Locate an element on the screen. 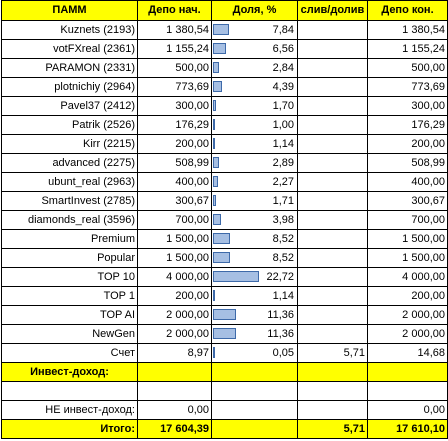 Image resolution: width=448 pixels, height=441 pixels. end-deposit: 300,00 is located at coordinates (407, 106).